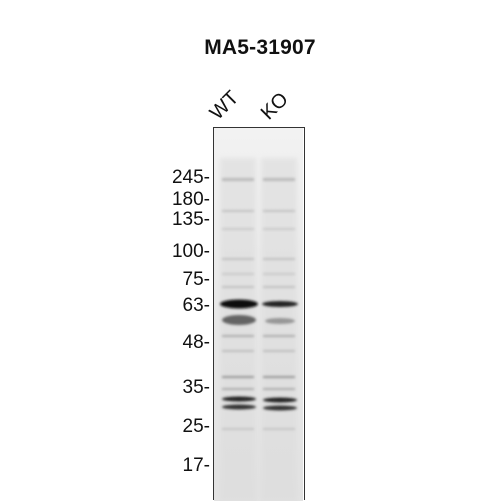 Image resolution: width=500 pixels, height=501 pixels. I want to click on marker-135: 135-, so click(190, 219).